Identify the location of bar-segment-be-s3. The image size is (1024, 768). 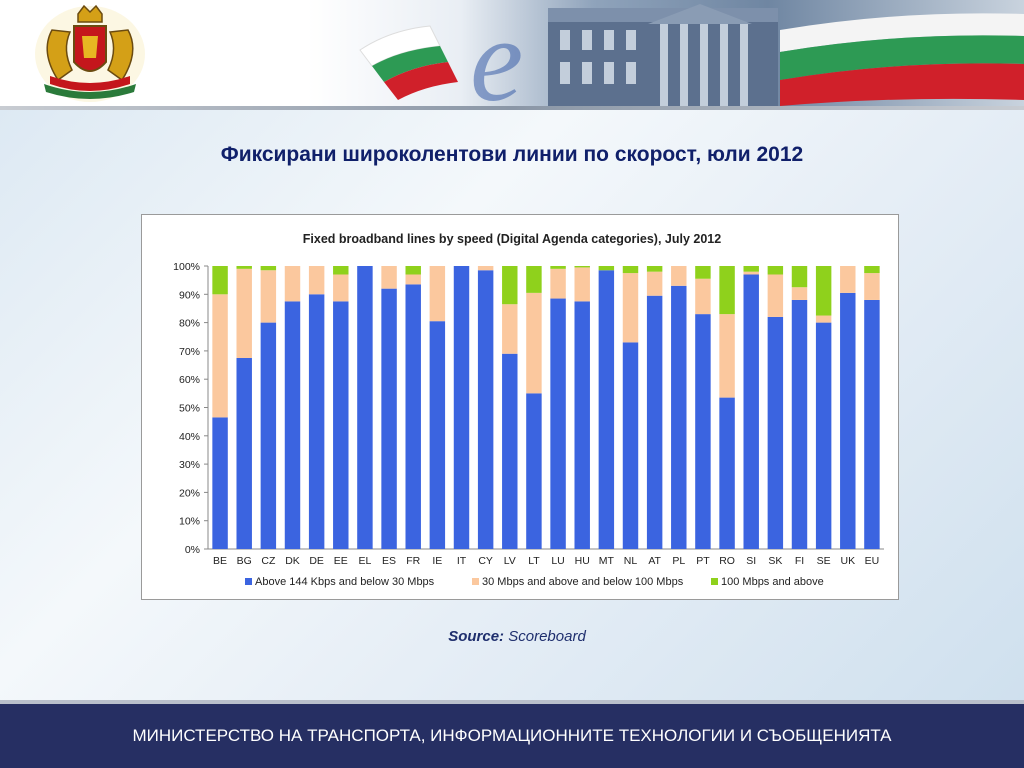
(220, 280).